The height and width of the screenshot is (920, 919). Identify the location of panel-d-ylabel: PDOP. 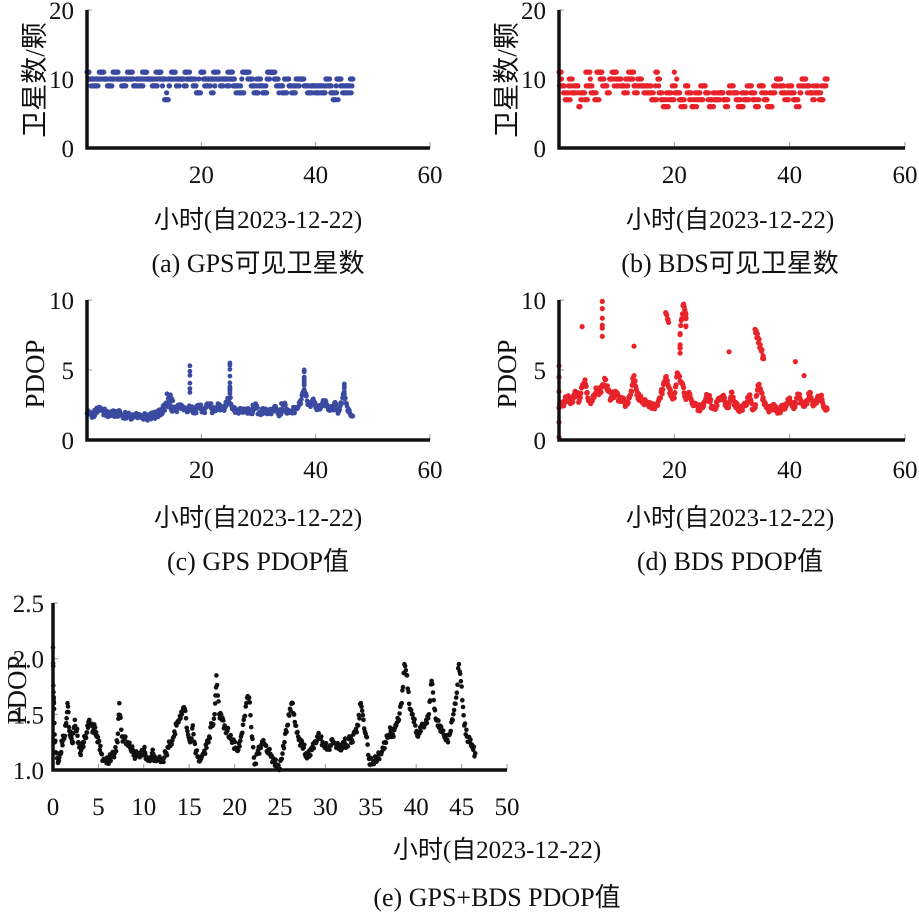
(507, 373).